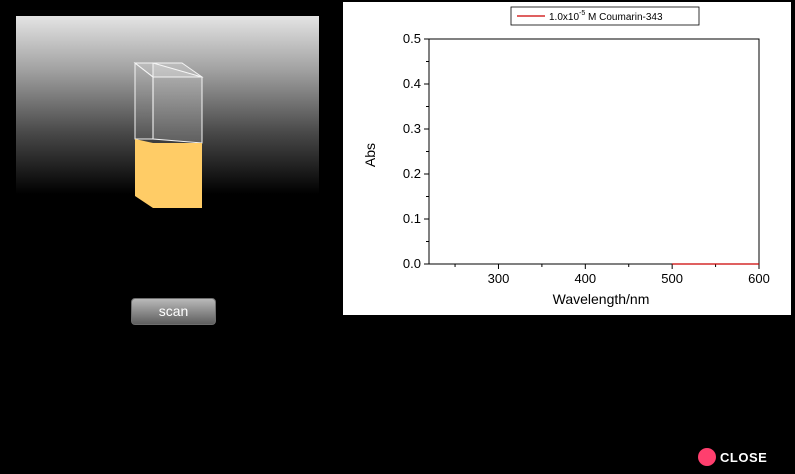 The height and width of the screenshot is (474, 795). I want to click on y-axis-title: Abs, so click(370, 155).